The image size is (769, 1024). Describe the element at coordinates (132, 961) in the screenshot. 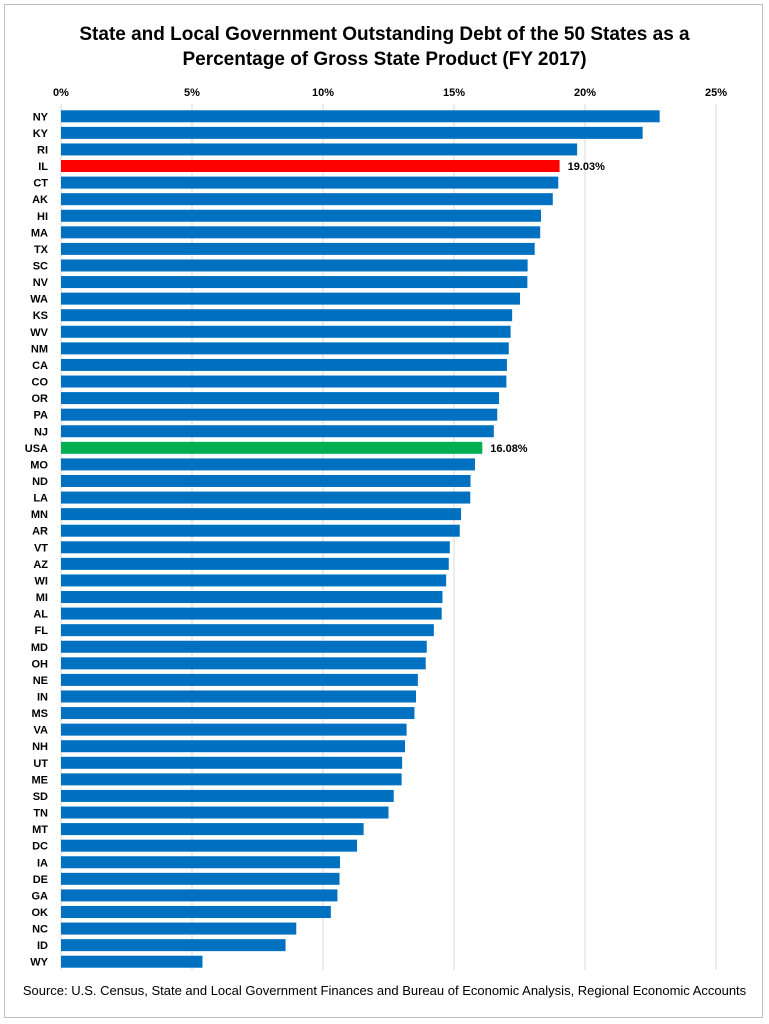

I see `bar-wy` at that location.